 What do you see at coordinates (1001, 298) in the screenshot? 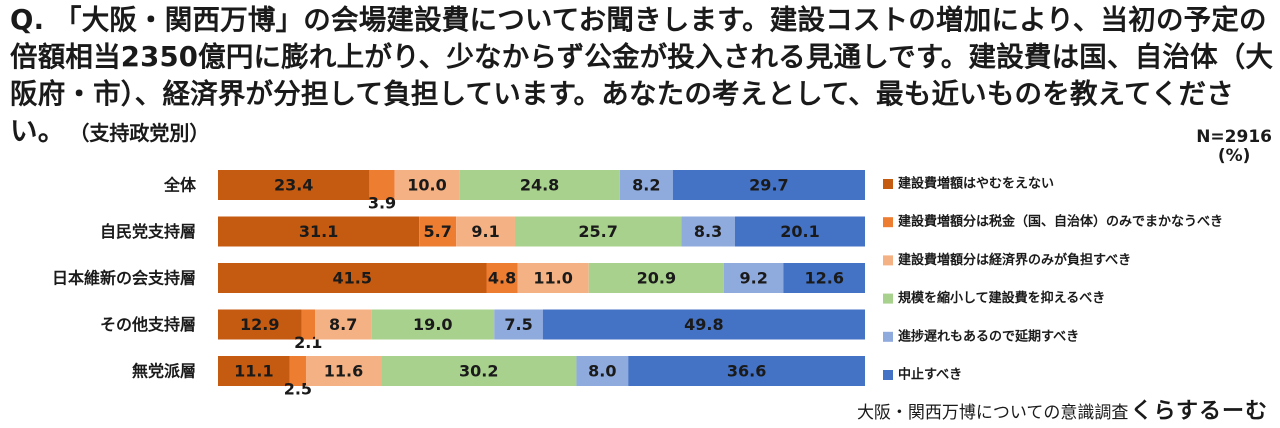
I see `legend-label: 規模を縮小して建設費を抑えるべき` at bounding box center [1001, 298].